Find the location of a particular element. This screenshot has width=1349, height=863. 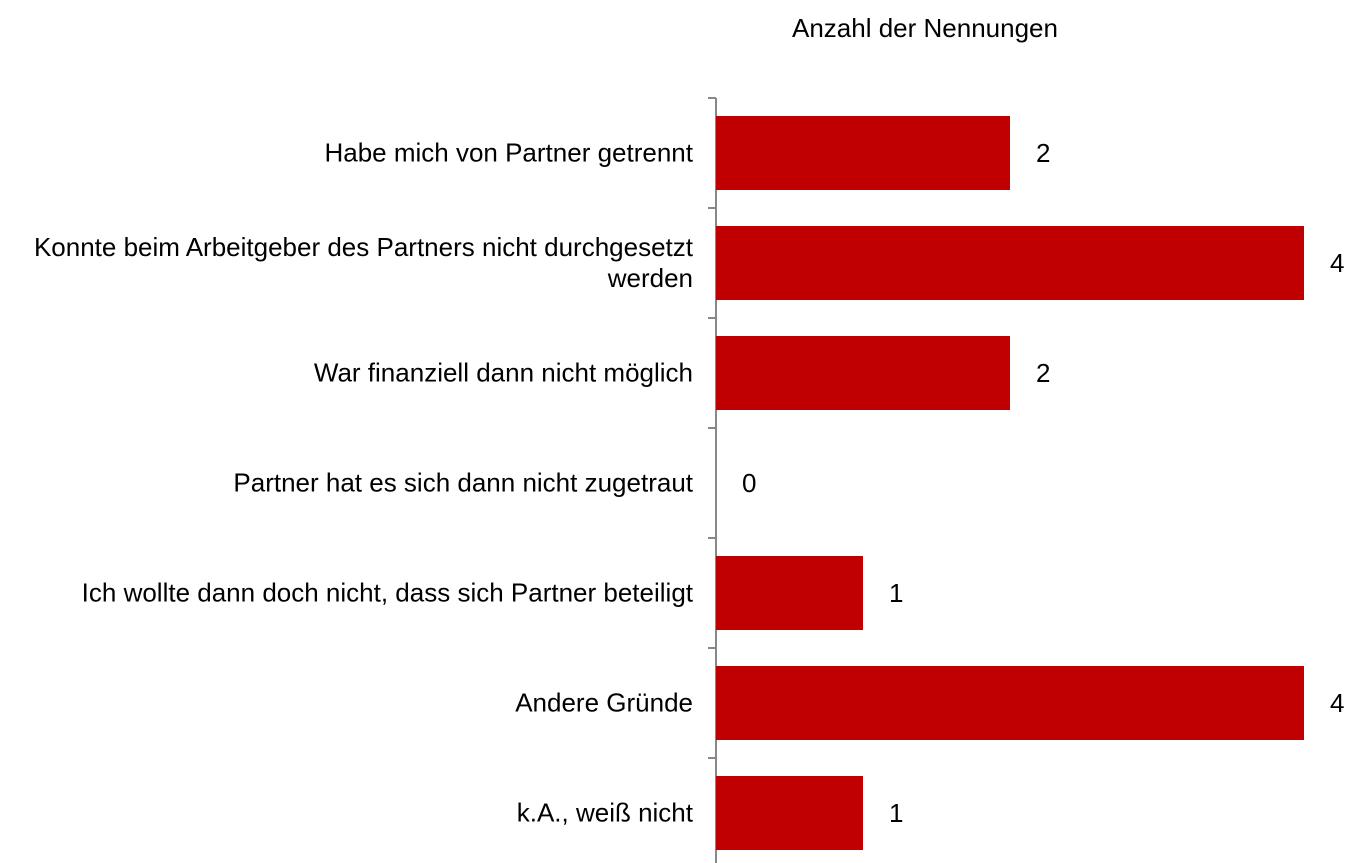

chart-title: Anzahl der Nennungen is located at coordinates (925, 28).